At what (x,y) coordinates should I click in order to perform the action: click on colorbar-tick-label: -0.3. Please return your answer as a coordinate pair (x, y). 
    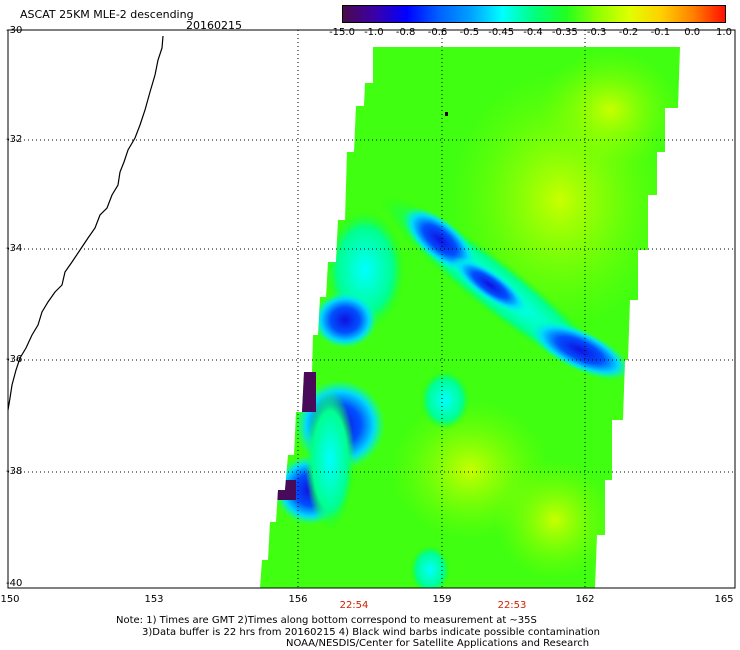
    Looking at the image, I should click on (596, 32).